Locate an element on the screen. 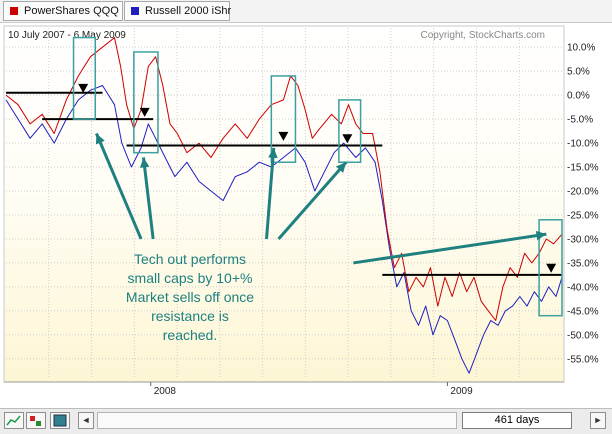 This screenshot has height=434, width=612. color-swatch-icon is located at coordinates (60, 420).